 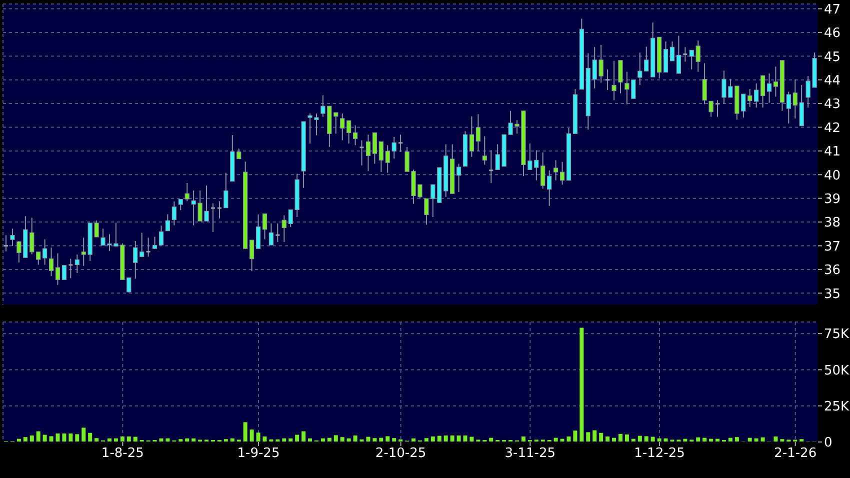 What do you see at coordinates (832, 270) in the screenshot?
I see `y-tick-label: 36` at bounding box center [832, 270].